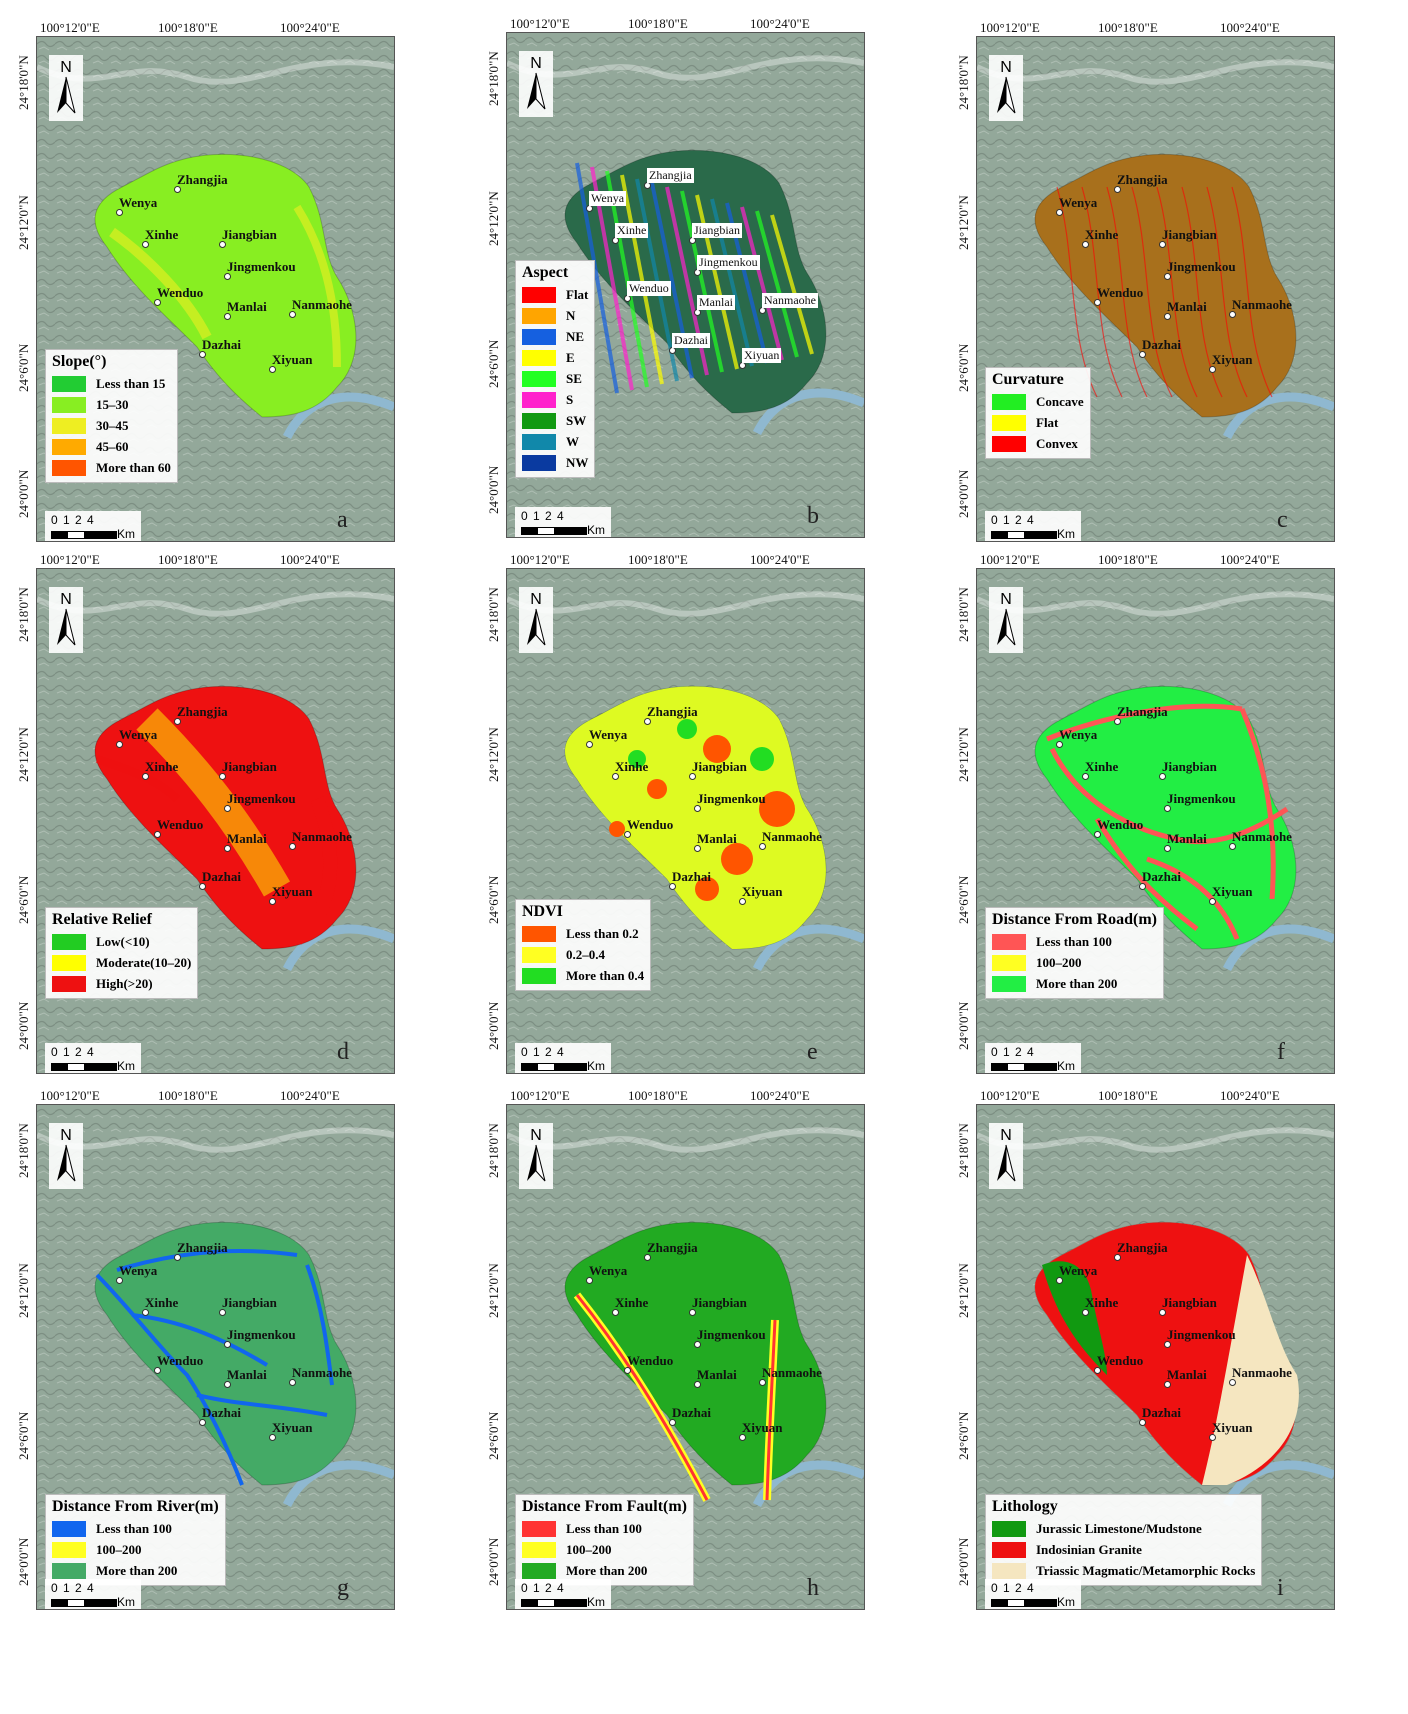  Describe the element at coordinates (717, 1374) in the screenshot. I see `town-label-manlai: Manlai` at that location.